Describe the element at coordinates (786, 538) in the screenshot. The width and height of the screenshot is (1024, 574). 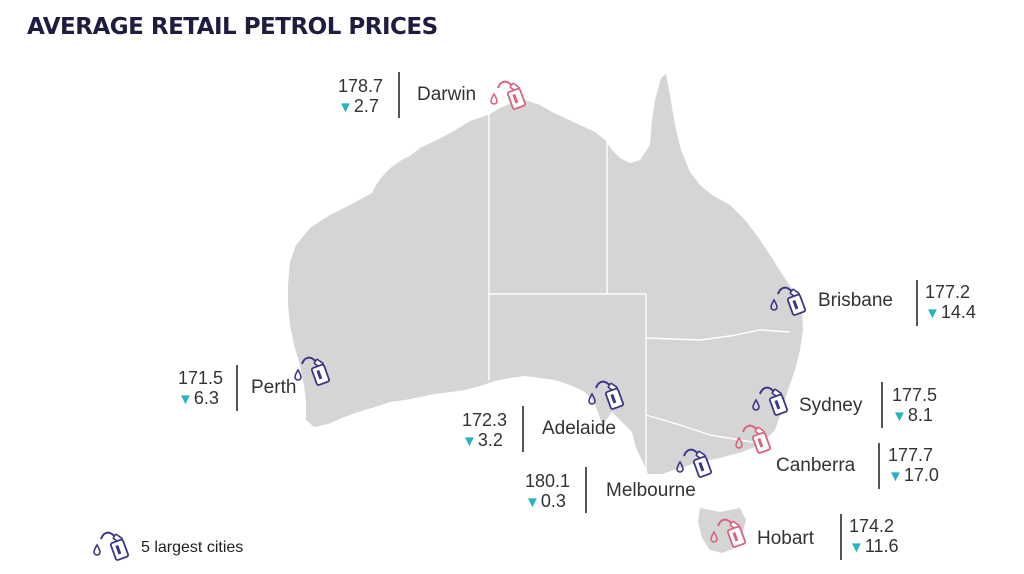
I see `hobart-label: Hobart` at that location.